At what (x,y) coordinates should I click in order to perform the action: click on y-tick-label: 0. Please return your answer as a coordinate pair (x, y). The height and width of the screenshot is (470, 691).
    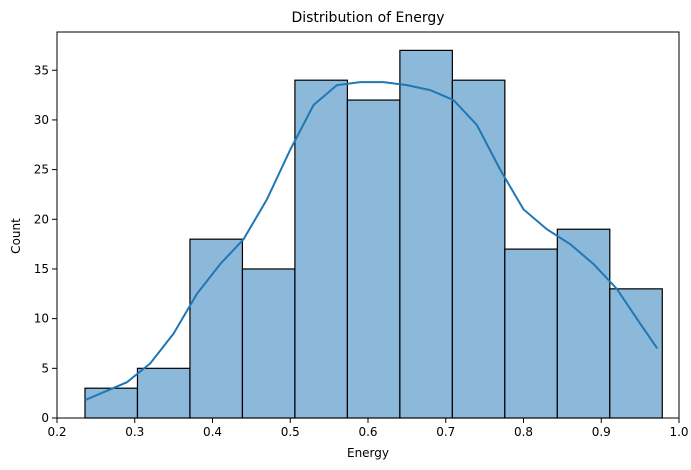
    Looking at the image, I should click on (45, 418).